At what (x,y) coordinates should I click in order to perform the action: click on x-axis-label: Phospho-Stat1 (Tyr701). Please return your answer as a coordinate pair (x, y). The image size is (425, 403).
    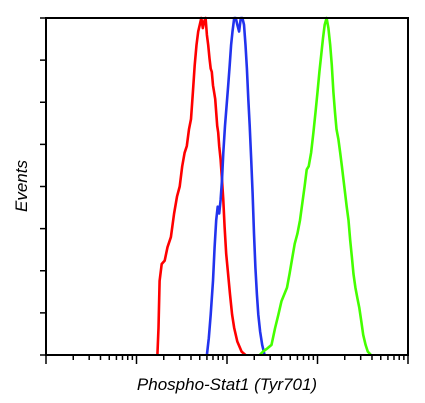
    Looking at the image, I should click on (227, 384).